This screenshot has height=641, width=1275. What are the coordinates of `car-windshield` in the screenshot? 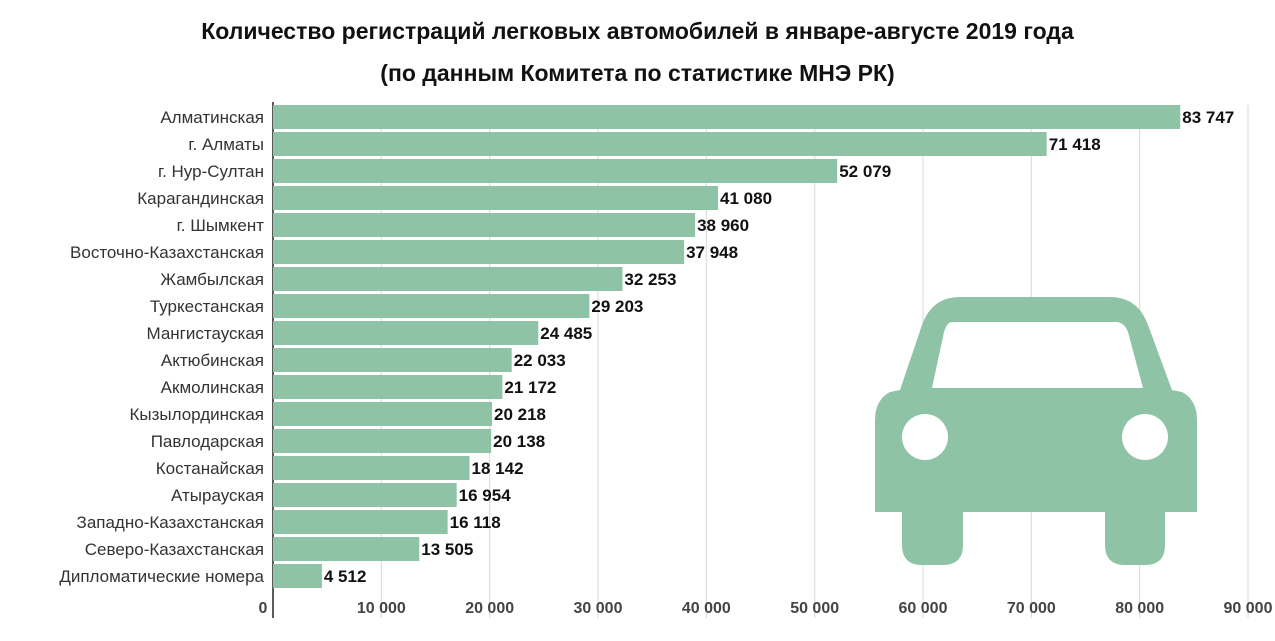 It's located at (1037, 355).